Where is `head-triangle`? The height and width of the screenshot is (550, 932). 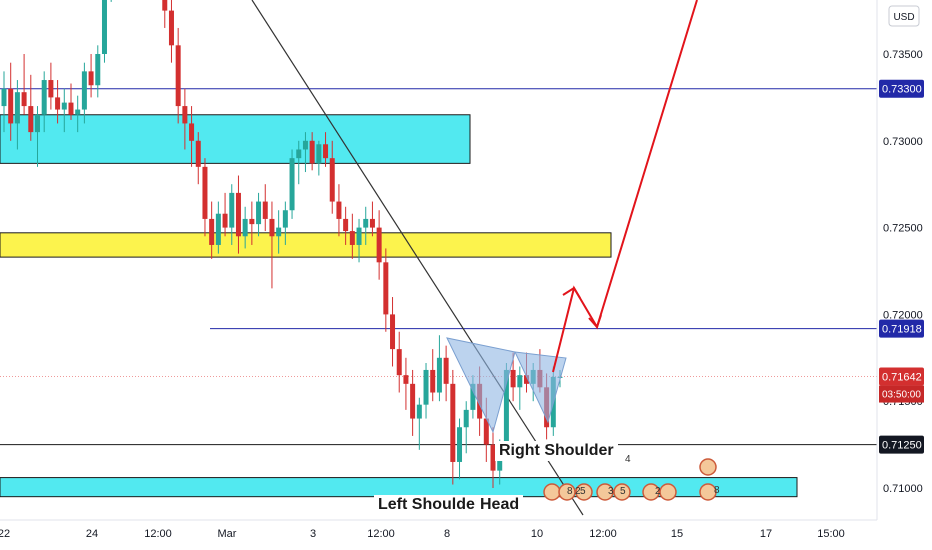
head-triangle is located at coordinates (481, 385).